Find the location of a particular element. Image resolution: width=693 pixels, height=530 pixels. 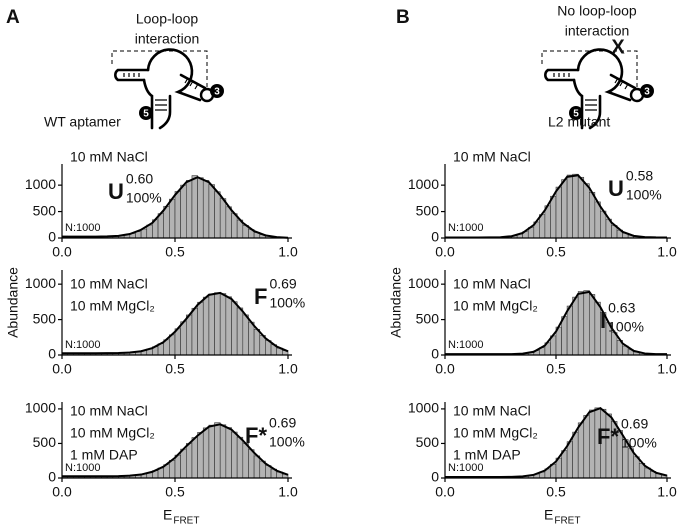

panel-label: B is located at coordinates (403, 17).